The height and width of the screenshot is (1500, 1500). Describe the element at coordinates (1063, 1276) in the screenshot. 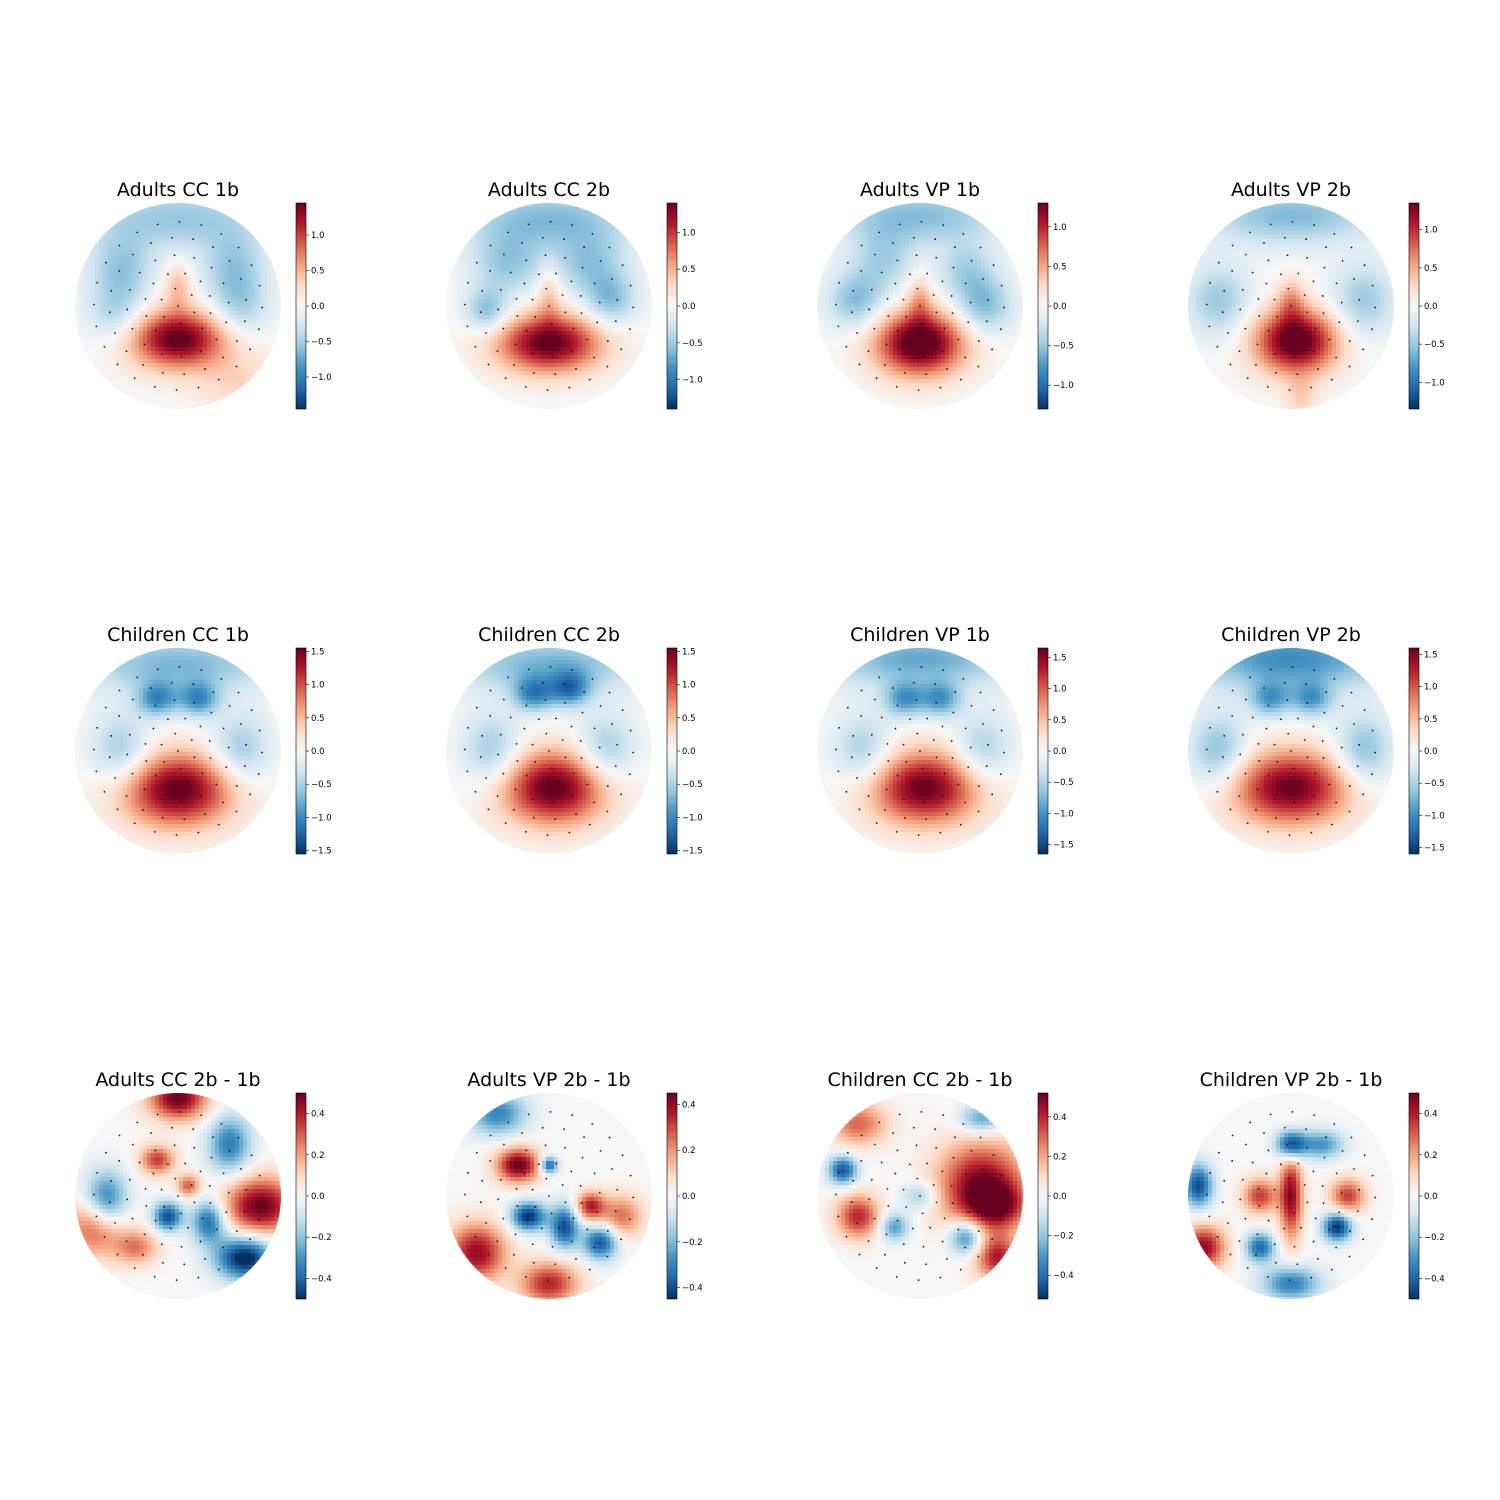

I see `colorbar-tick-label: −0.4` at that location.